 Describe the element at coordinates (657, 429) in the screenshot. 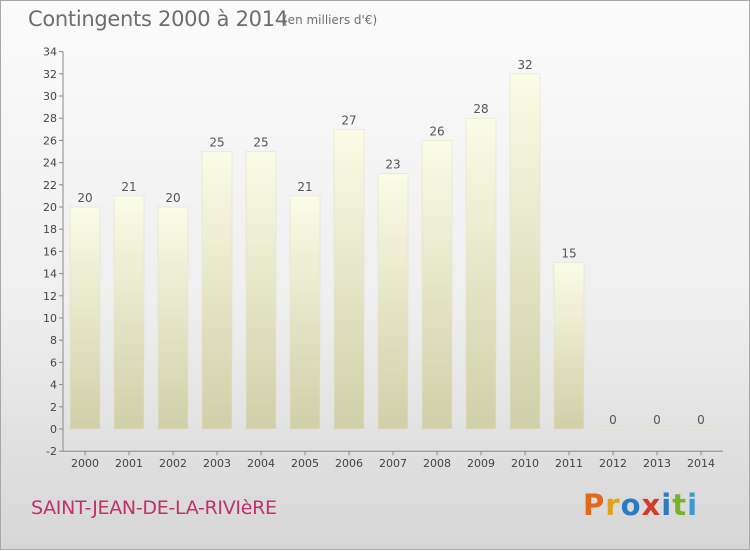

I see `bar-2013` at that location.